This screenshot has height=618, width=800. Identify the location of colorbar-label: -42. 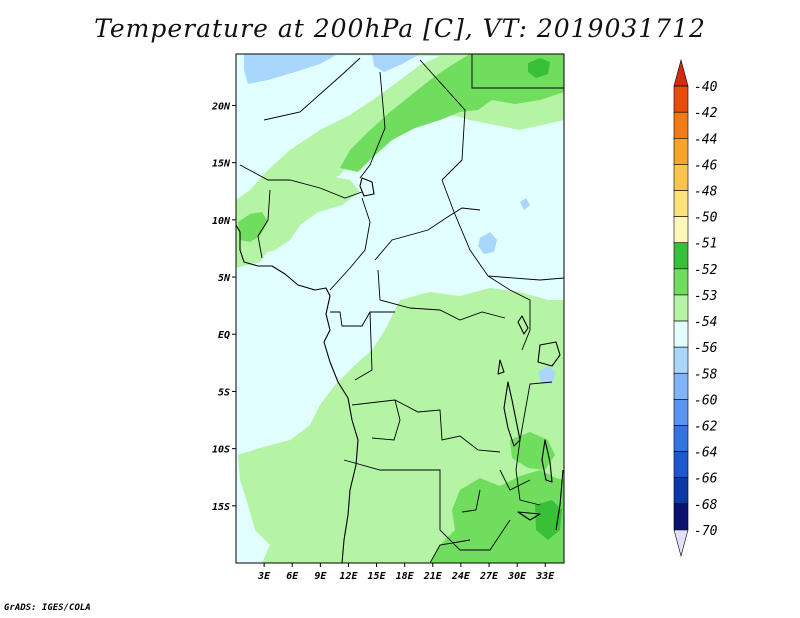
(706, 113).